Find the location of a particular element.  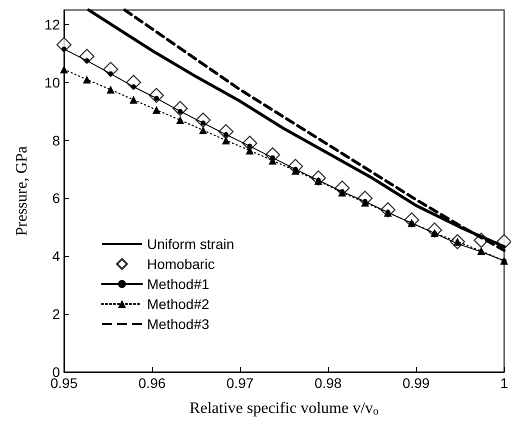

x-tick-label: 0.99 is located at coordinates (416, 383).